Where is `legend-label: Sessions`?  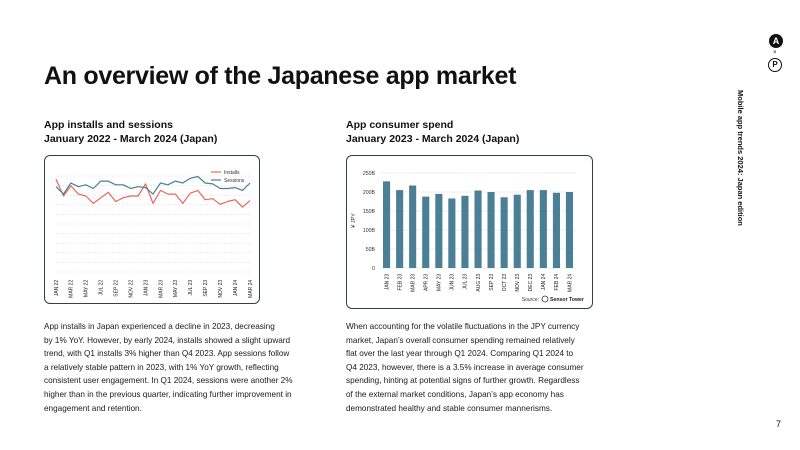 legend-label: Sessions is located at coordinates (234, 181).